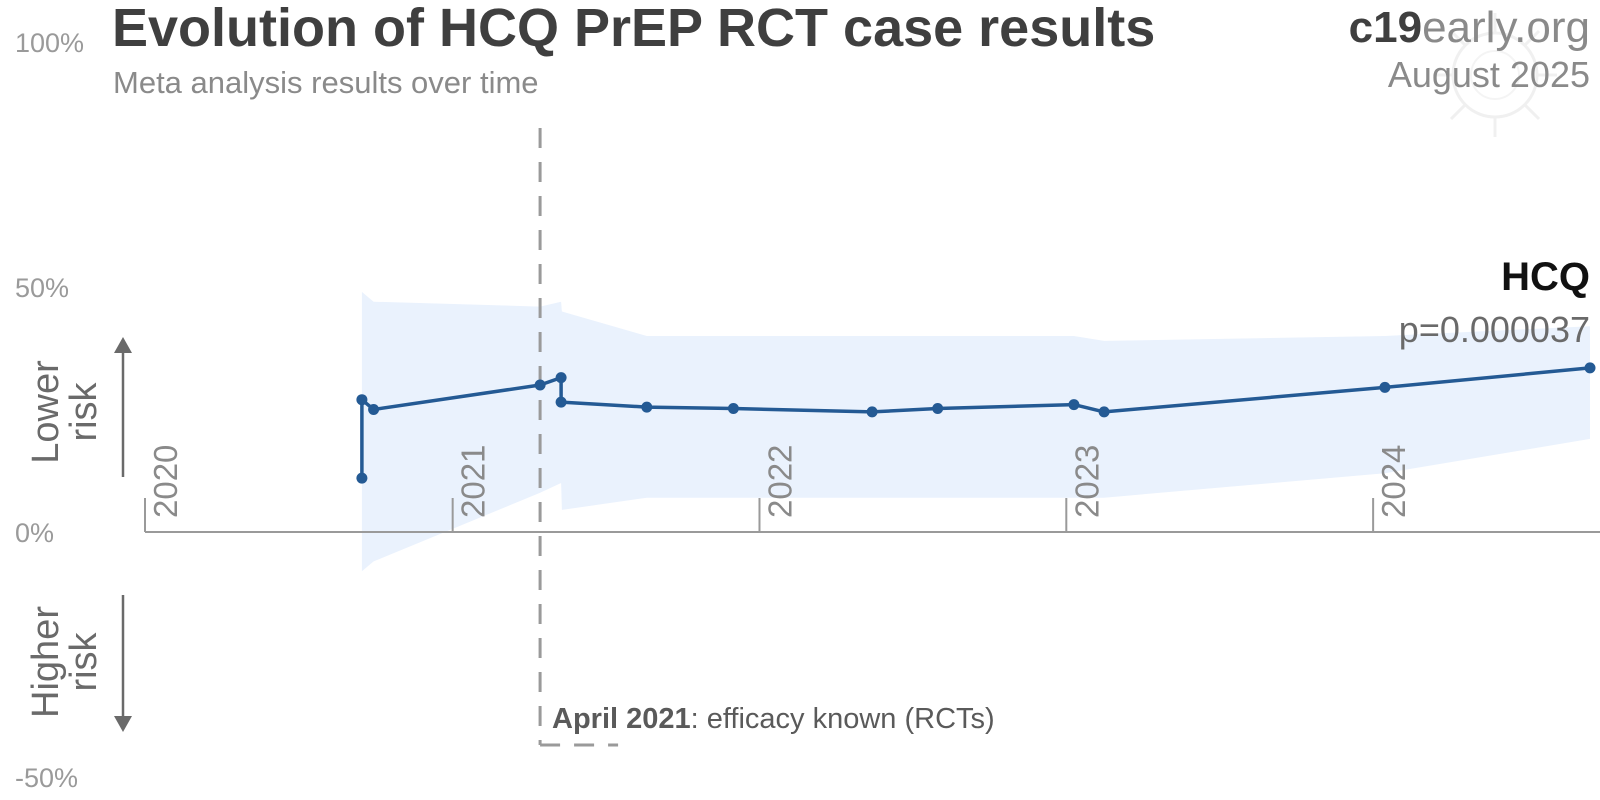 This screenshot has height=800, width=1600. I want to click on x-tick-label: 2024, so click(1393, 481).